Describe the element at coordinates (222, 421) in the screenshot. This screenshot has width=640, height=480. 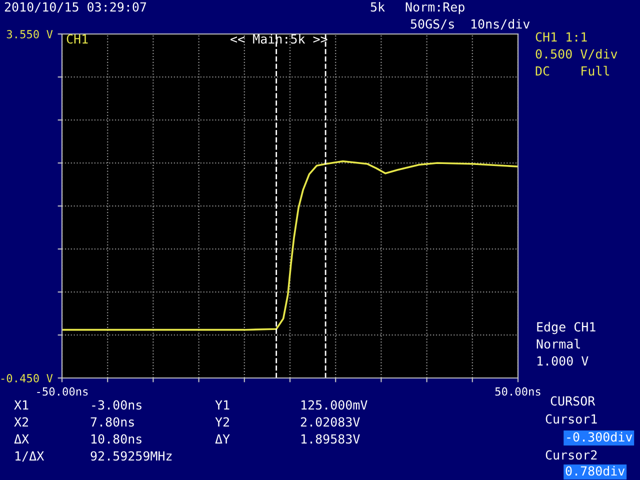
I see `text: Y2` at that location.